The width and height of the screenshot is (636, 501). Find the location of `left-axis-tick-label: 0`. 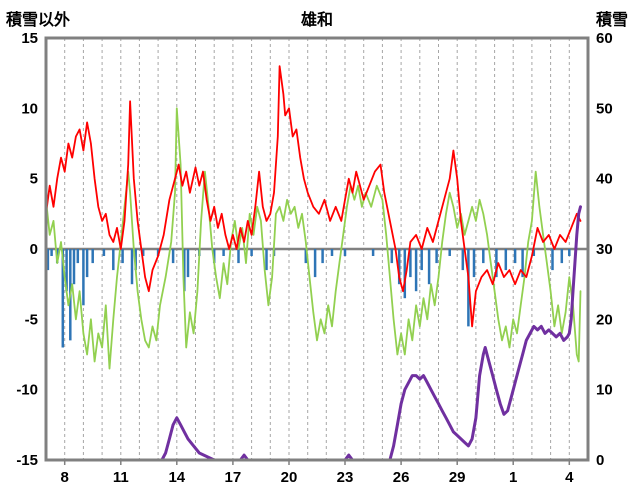

left-axis-tick-label: 0 is located at coordinates (34, 249).